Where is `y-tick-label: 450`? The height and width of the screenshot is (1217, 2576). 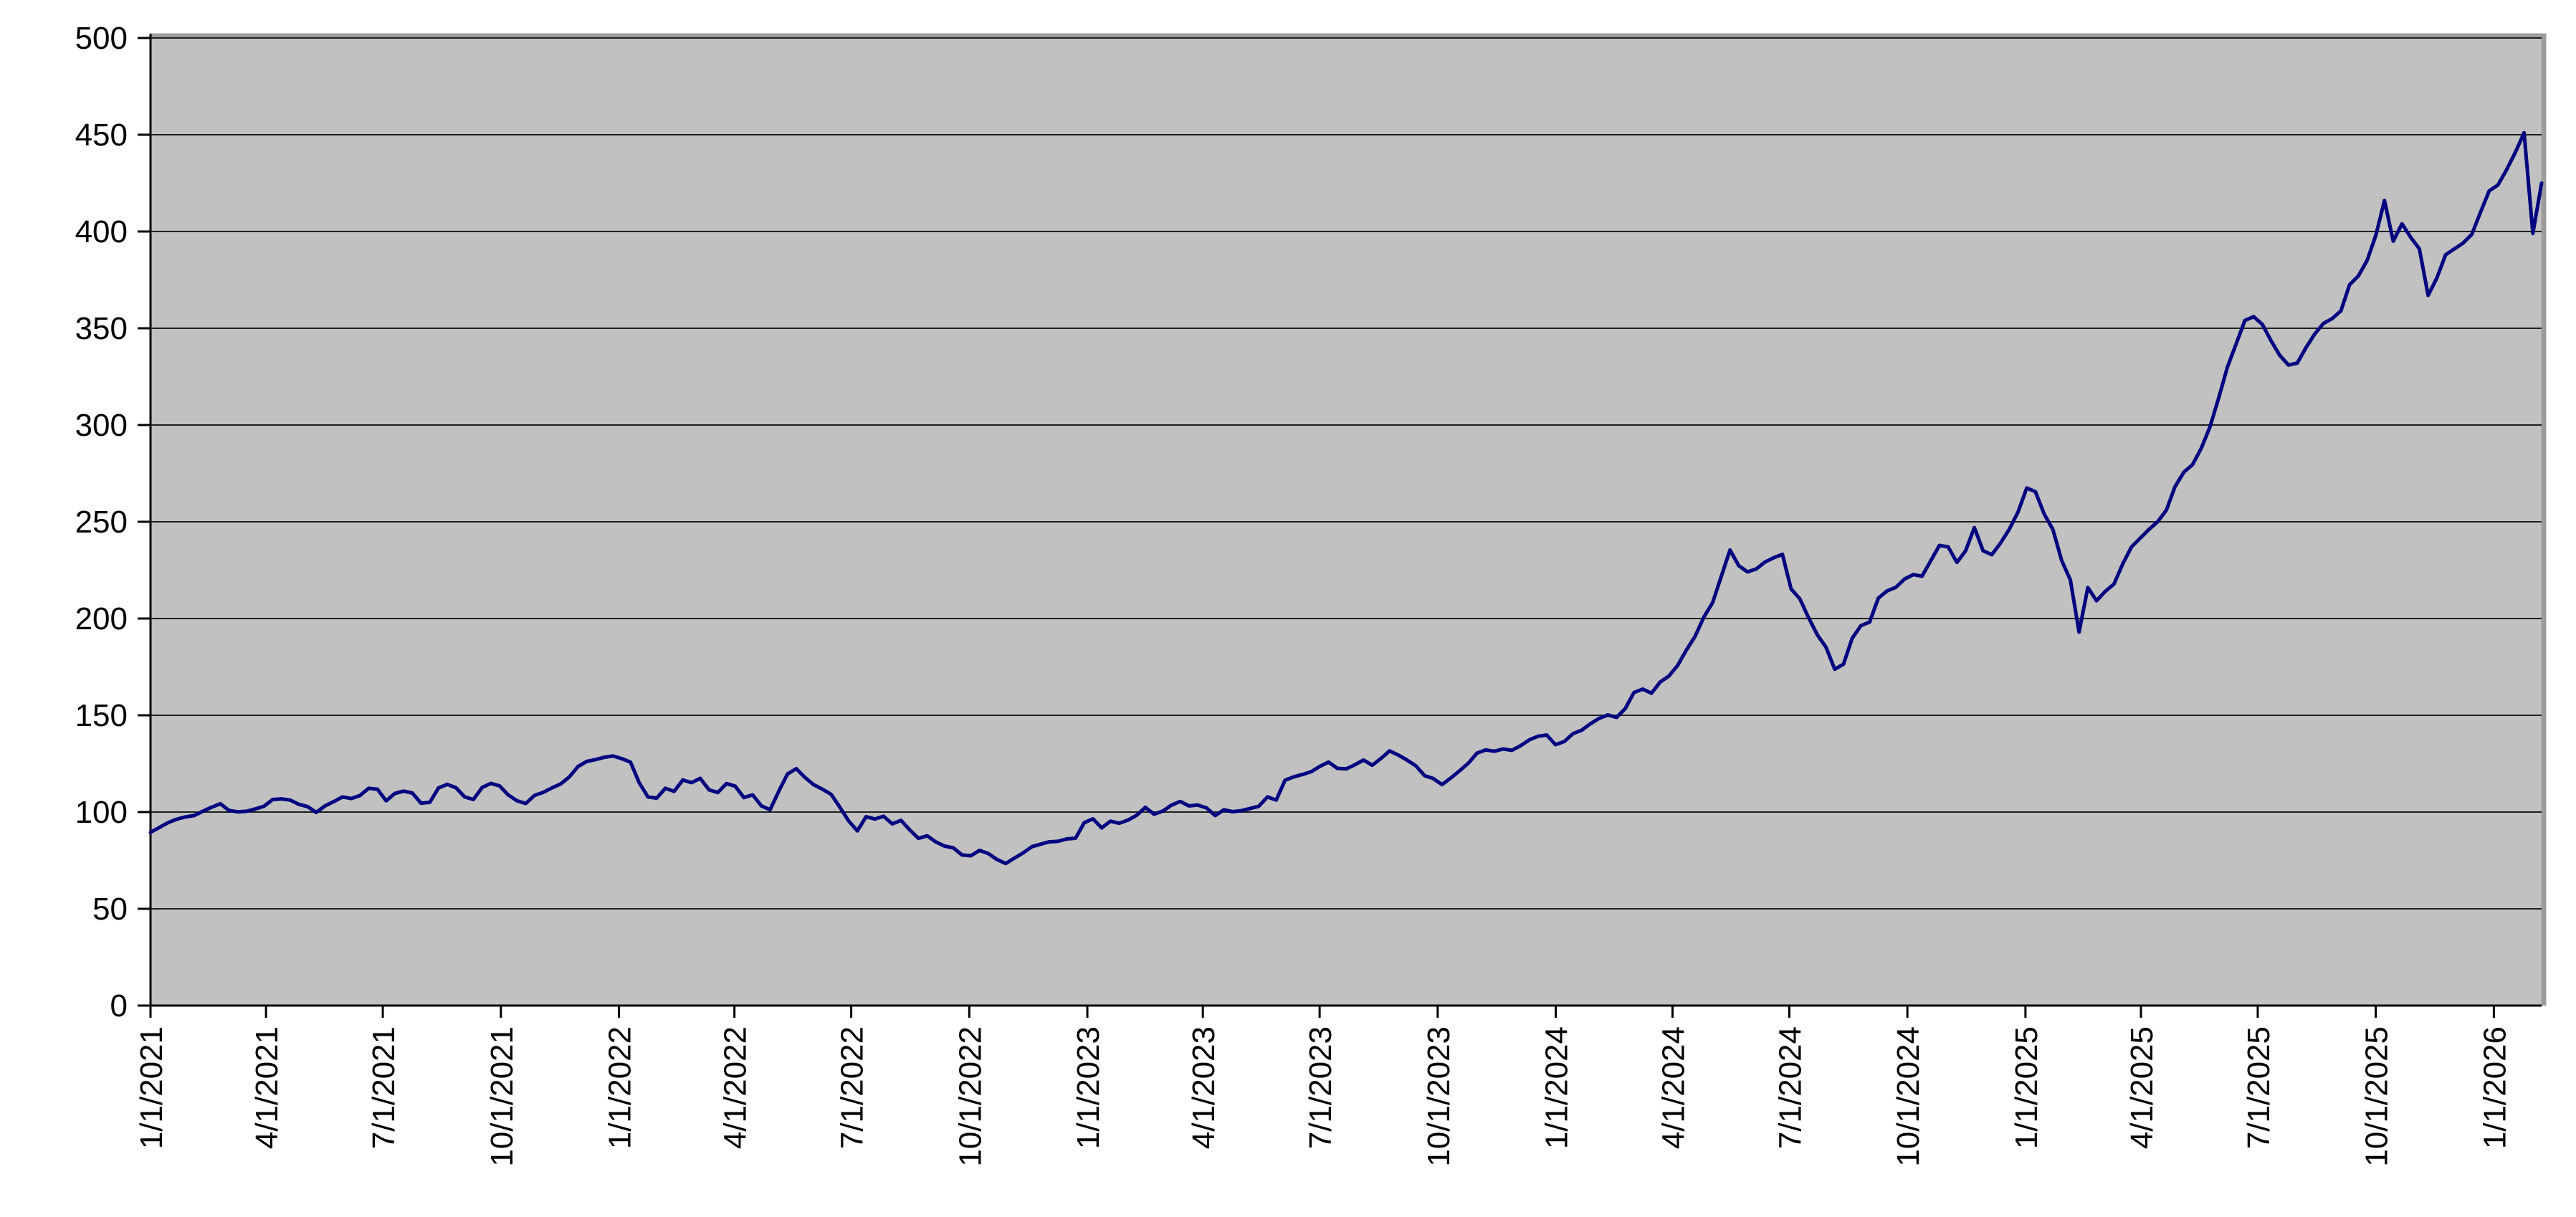 y-tick-label: 450 is located at coordinates (101, 135).